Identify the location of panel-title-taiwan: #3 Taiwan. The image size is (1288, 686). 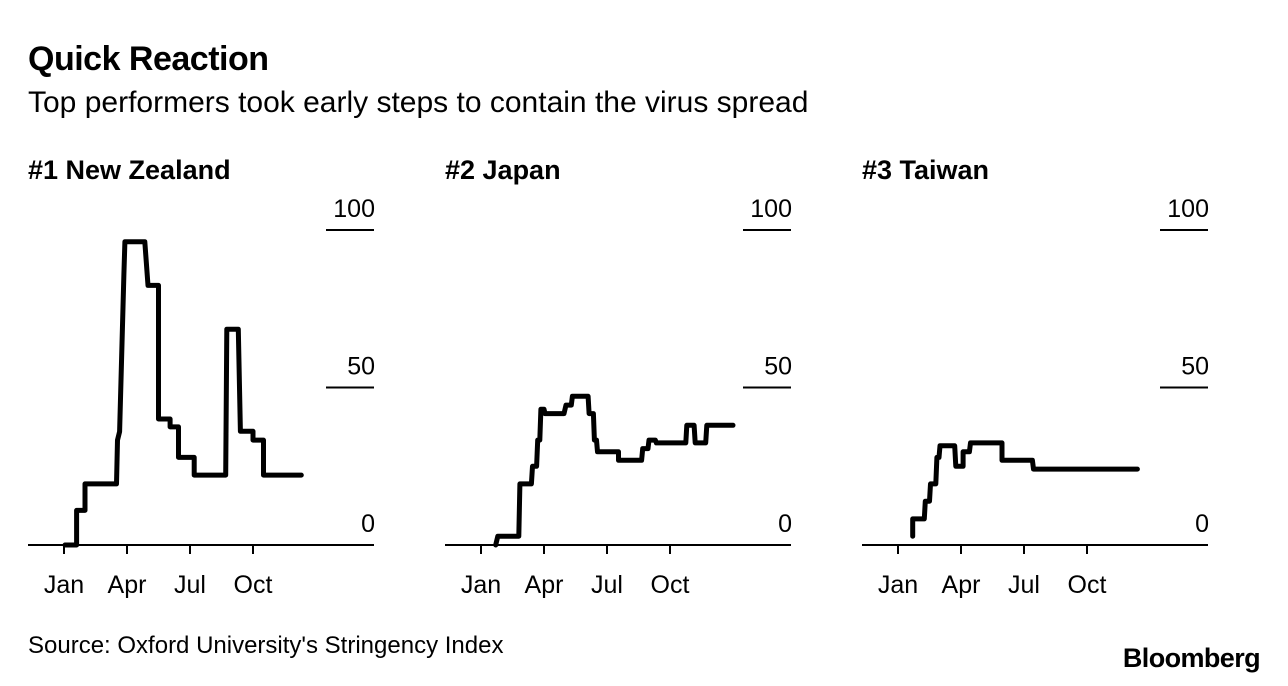
(926, 170).